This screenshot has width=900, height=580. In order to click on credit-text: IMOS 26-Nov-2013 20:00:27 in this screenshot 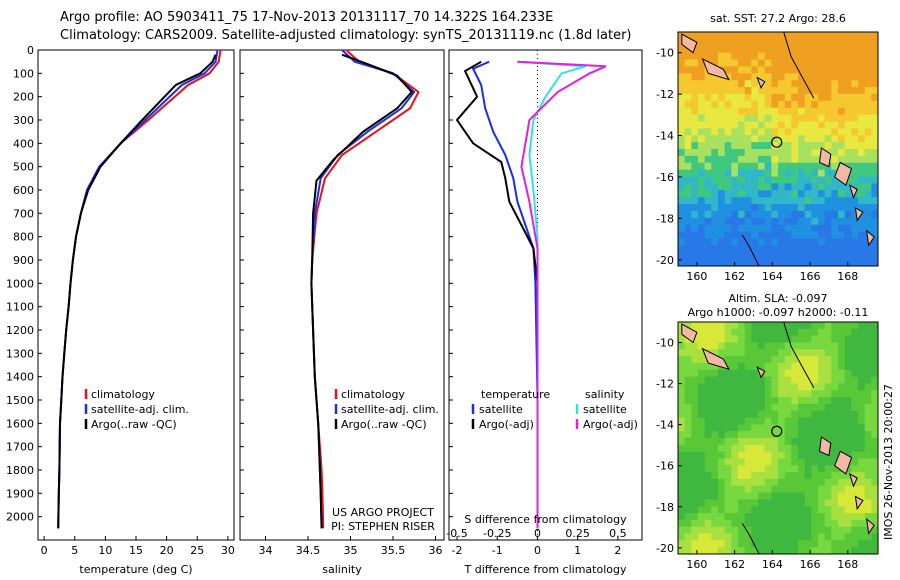, I will do `click(888, 462)`.